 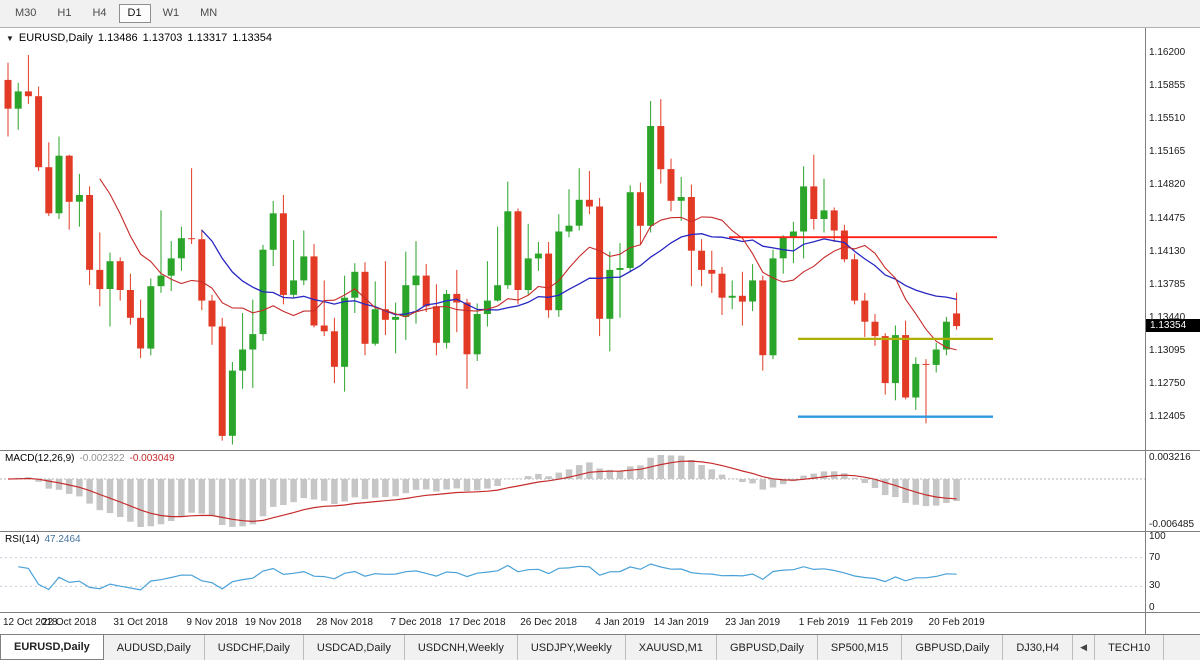 What do you see at coordinates (171, 13) in the screenshot?
I see `timeframe-button-w1: W1` at bounding box center [171, 13].